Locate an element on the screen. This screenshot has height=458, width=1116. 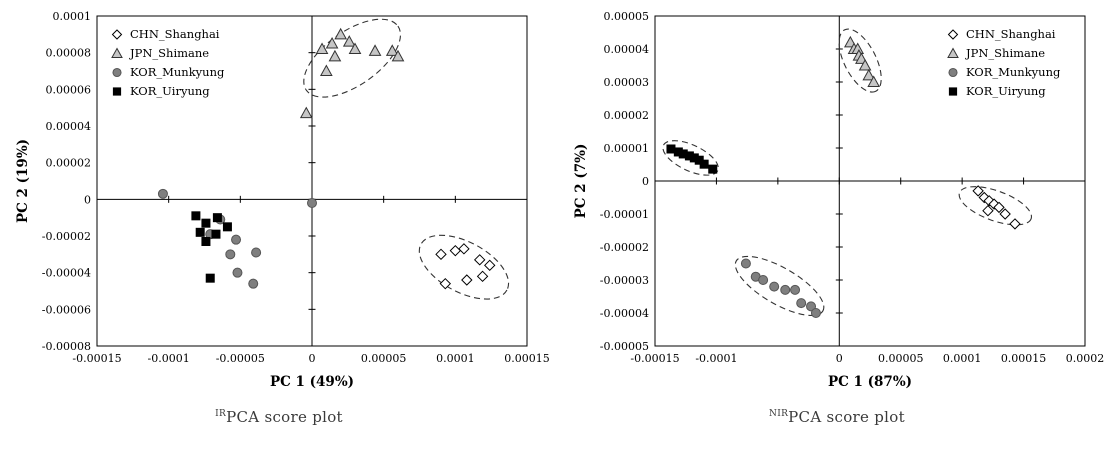
caption-nir-superscript: NIR is located at coordinates (779, 414).